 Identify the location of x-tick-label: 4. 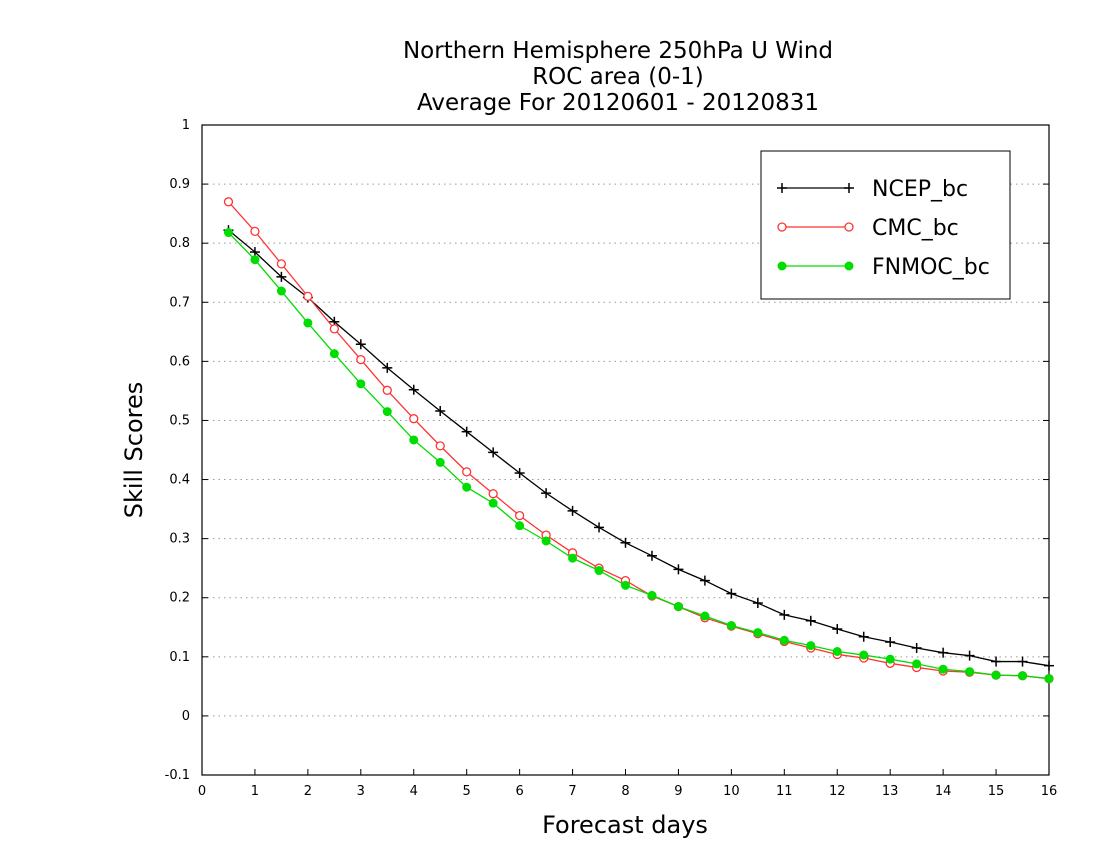
(414, 791).